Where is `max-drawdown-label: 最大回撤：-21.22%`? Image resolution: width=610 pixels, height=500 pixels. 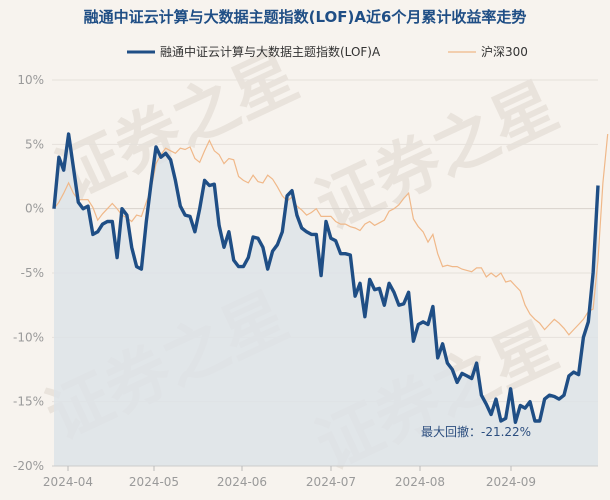
max-drawdown-label: 最大回撤：-21.22% is located at coordinates (476, 431).